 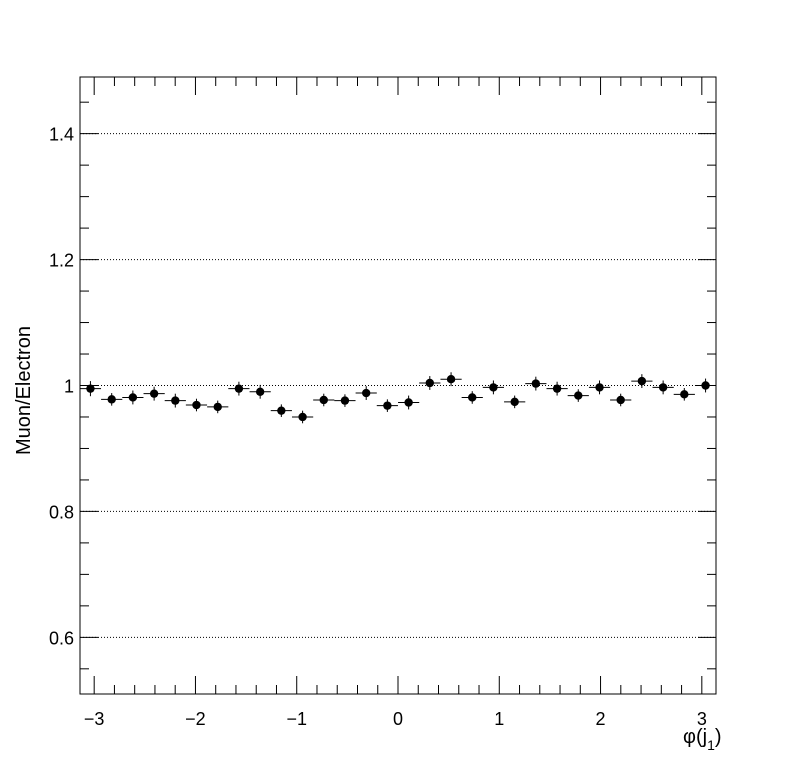 What do you see at coordinates (702, 719) in the screenshot?
I see `x-tick-label: 3` at bounding box center [702, 719].